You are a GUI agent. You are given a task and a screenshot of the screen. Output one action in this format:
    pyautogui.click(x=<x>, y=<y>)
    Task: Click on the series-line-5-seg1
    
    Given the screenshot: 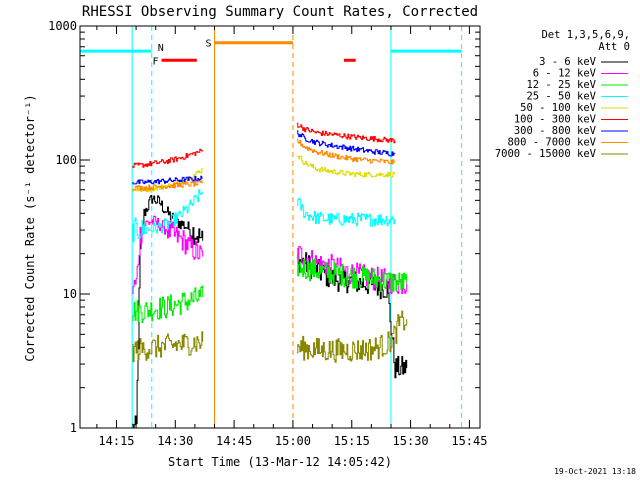 What is the action you would take?
    pyautogui.click(x=168, y=158)
    